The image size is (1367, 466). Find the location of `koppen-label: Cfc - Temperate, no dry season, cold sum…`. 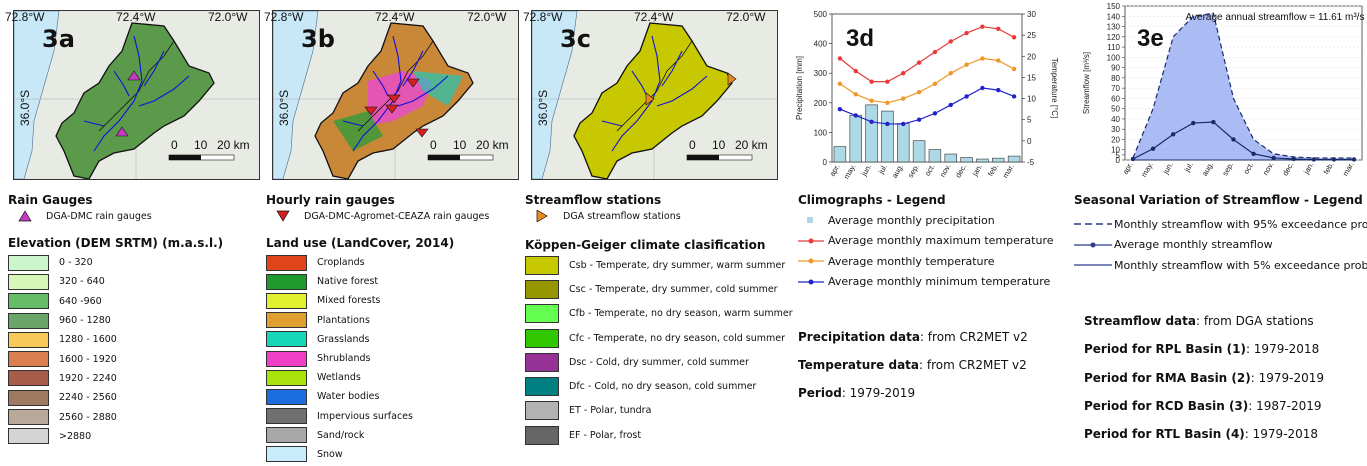

koppen-label: Cfc - Temperate, no dry season, cold sum… is located at coordinates (677, 338).